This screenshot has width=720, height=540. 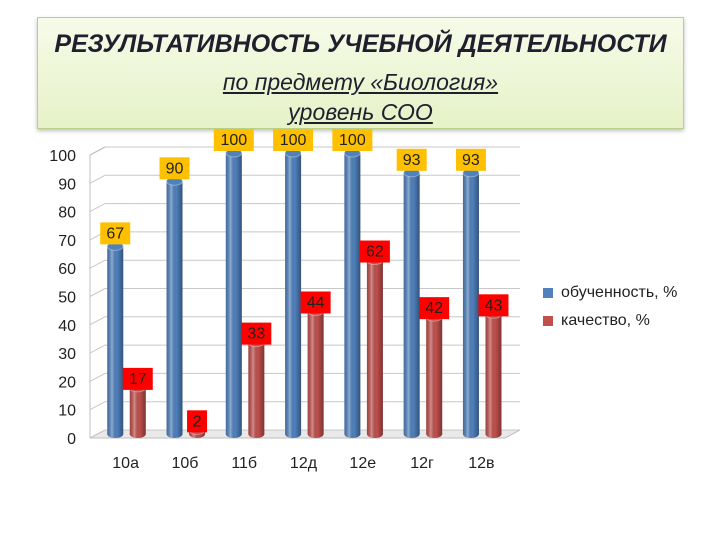 I want to click on legend-item-quality: качество, %, so click(x=610, y=321).